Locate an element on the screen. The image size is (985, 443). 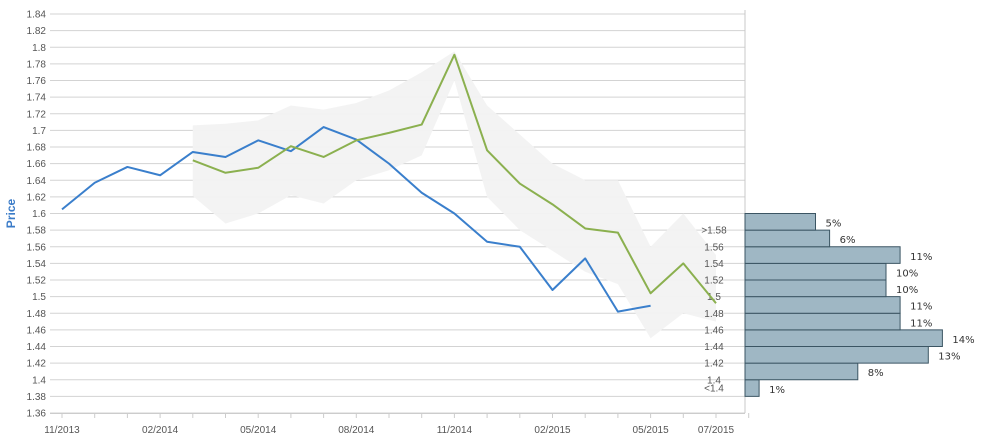
y-axis-label: Price is located at coordinates (11, 213).